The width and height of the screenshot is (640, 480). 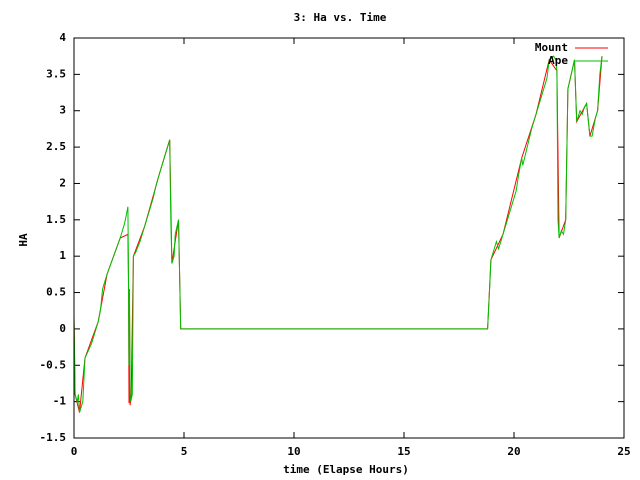 I want to click on y-tick-label: 1, so click(x=62, y=255).